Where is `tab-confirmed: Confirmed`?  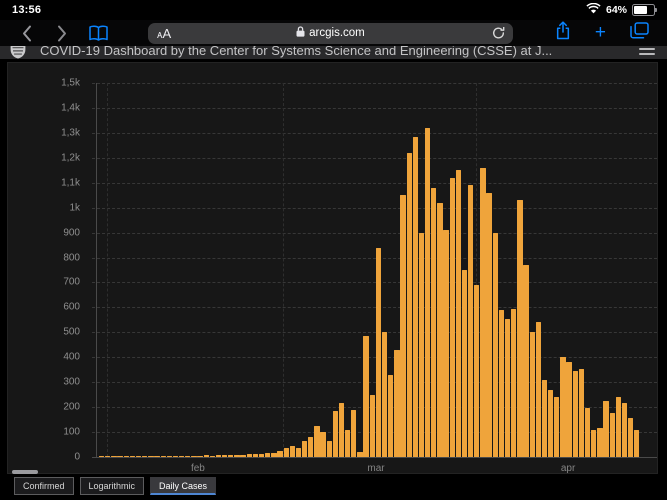
tab-confirmed: Confirmed is located at coordinates (44, 486).